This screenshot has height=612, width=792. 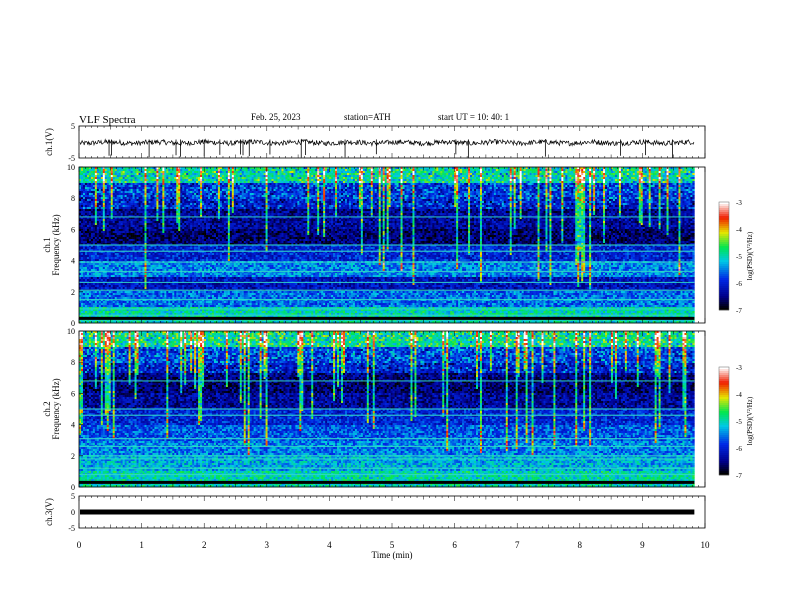 What do you see at coordinates (750, 420) in the screenshot?
I see `ch2-colorbar-label: log(PSD)(V²/Hz)` at bounding box center [750, 420].